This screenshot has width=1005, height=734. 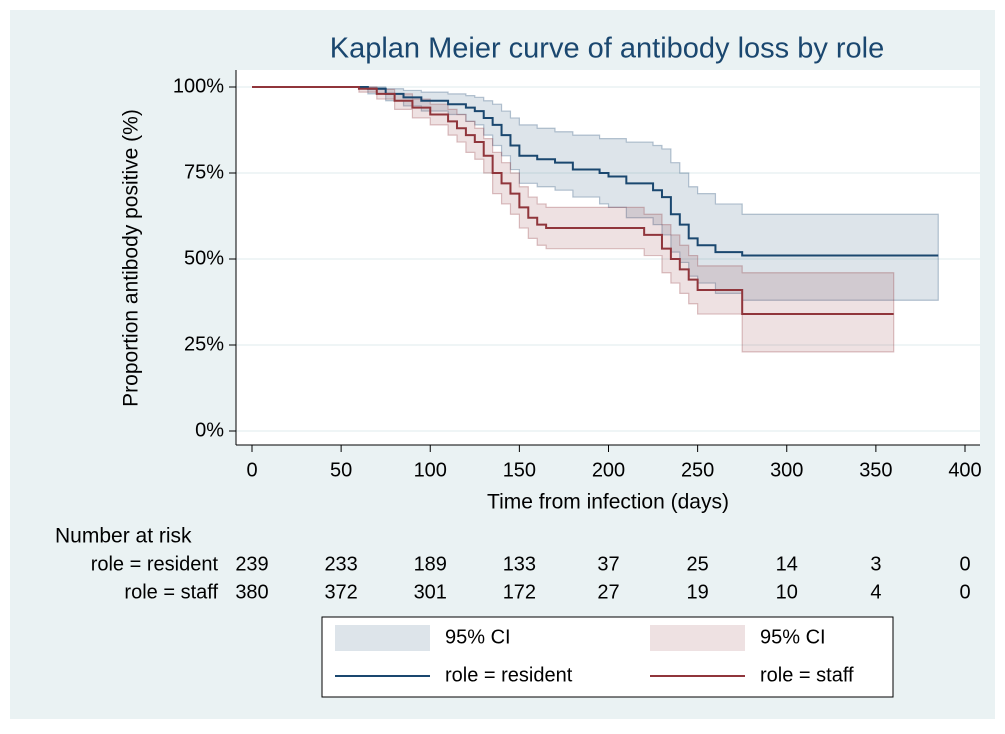 I want to click on risk-count: 233, so click(x=340, y=564).